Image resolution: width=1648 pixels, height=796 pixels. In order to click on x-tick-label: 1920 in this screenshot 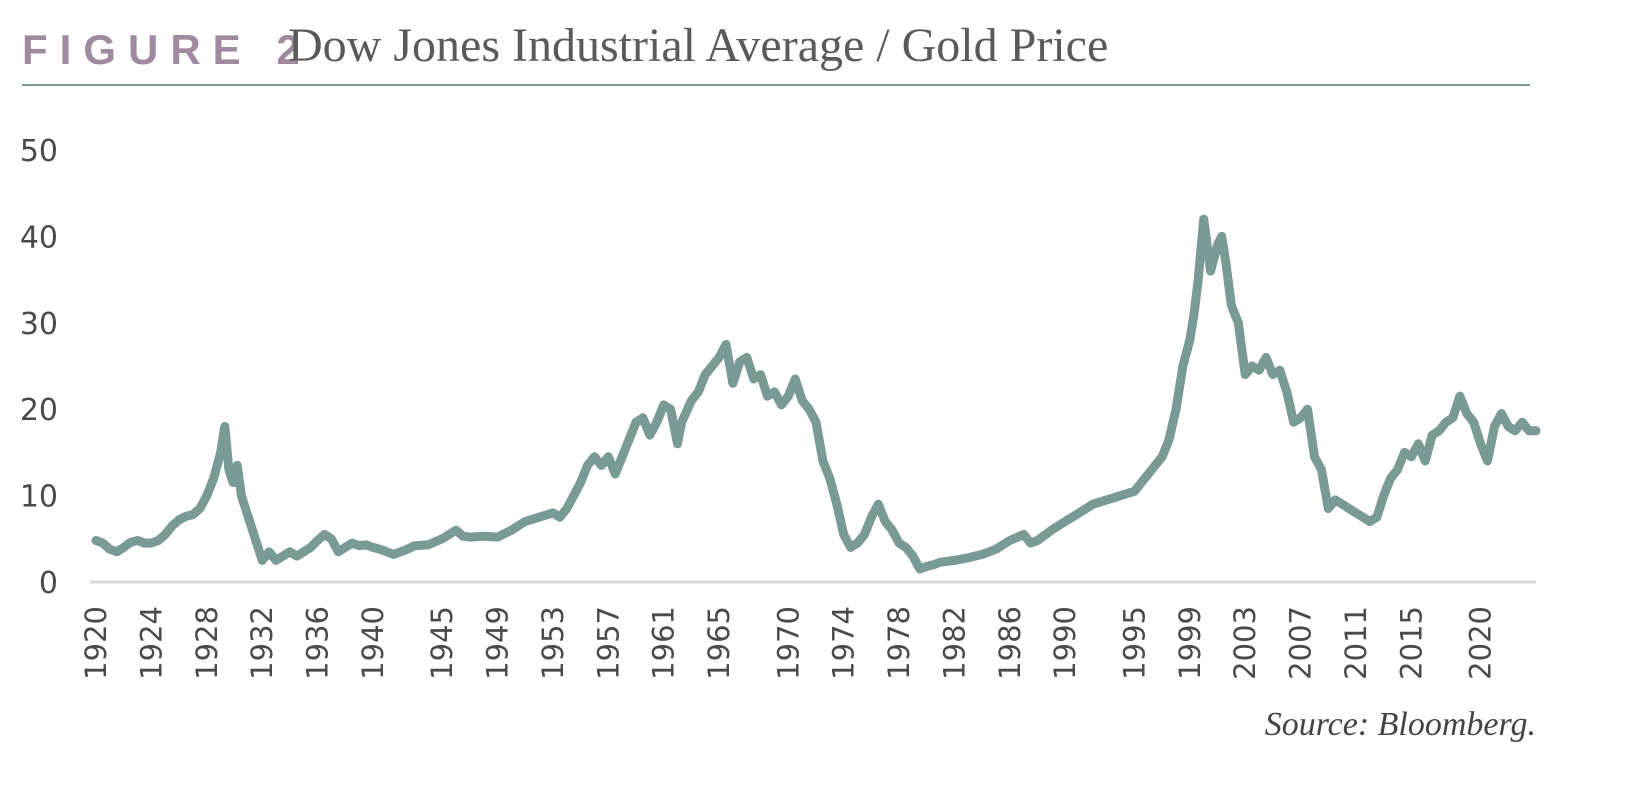, I will do `click(96, 643)`.